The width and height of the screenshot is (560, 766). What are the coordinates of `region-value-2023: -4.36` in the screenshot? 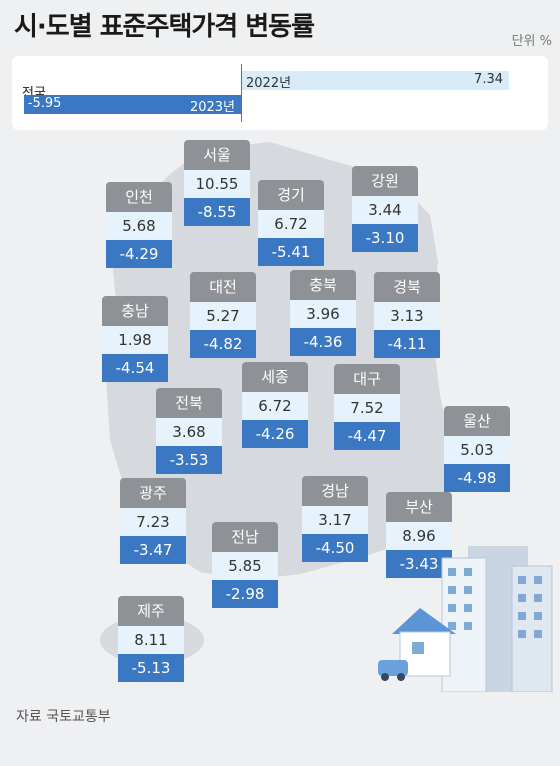 It's located at (323, 342).